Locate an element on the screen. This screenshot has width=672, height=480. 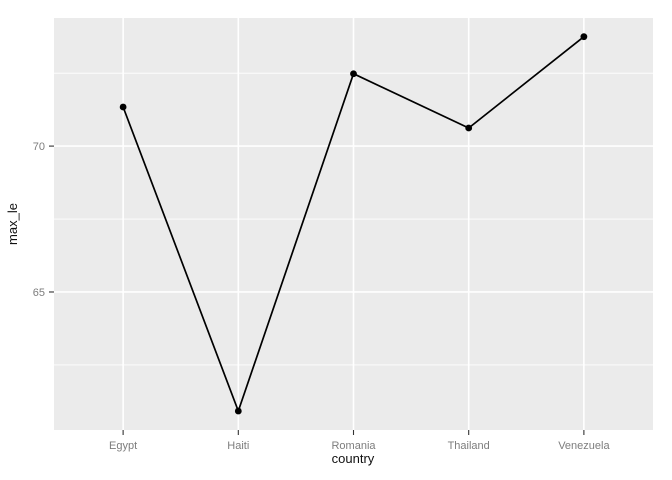
x-tick-label: Thailand is located at coordinates (469, 446).